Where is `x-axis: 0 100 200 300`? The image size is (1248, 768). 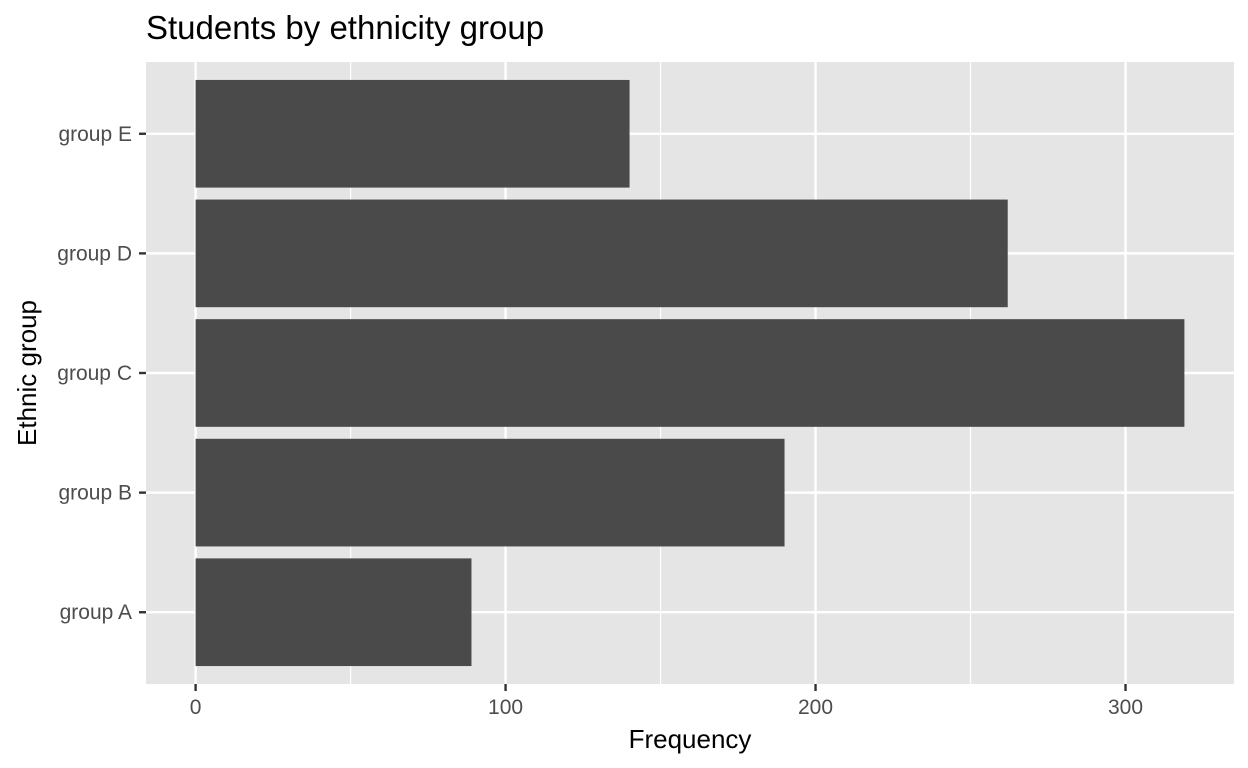
x-axis: 0 100 200 300 is located at coordinates (666, 701).